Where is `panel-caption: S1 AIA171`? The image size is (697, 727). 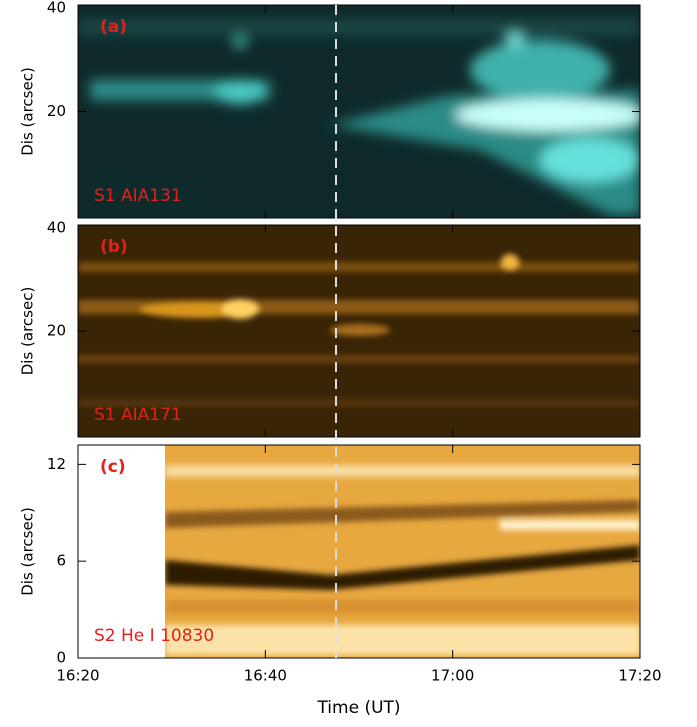
panel-caption: S1 AIA171 is located at coordinates (138, 415).